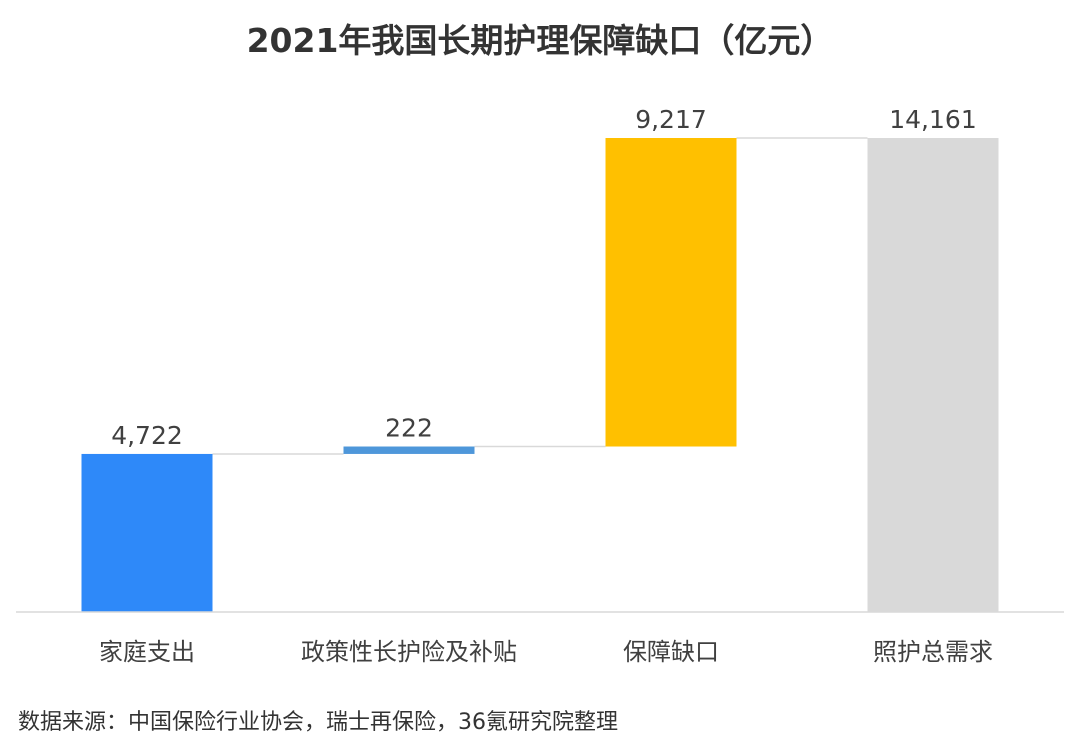  I want to click on data-source-note: 数据来源：中国保险行业协会，瑞士再保险，36氪研究院整理, so click(318, 722).